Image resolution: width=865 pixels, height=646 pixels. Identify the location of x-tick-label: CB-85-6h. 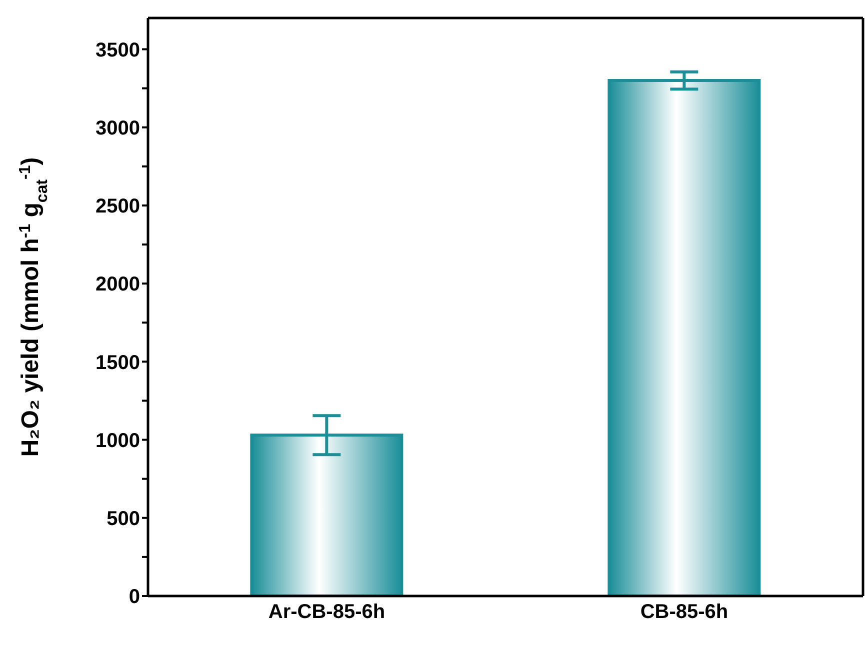
(684, 612).